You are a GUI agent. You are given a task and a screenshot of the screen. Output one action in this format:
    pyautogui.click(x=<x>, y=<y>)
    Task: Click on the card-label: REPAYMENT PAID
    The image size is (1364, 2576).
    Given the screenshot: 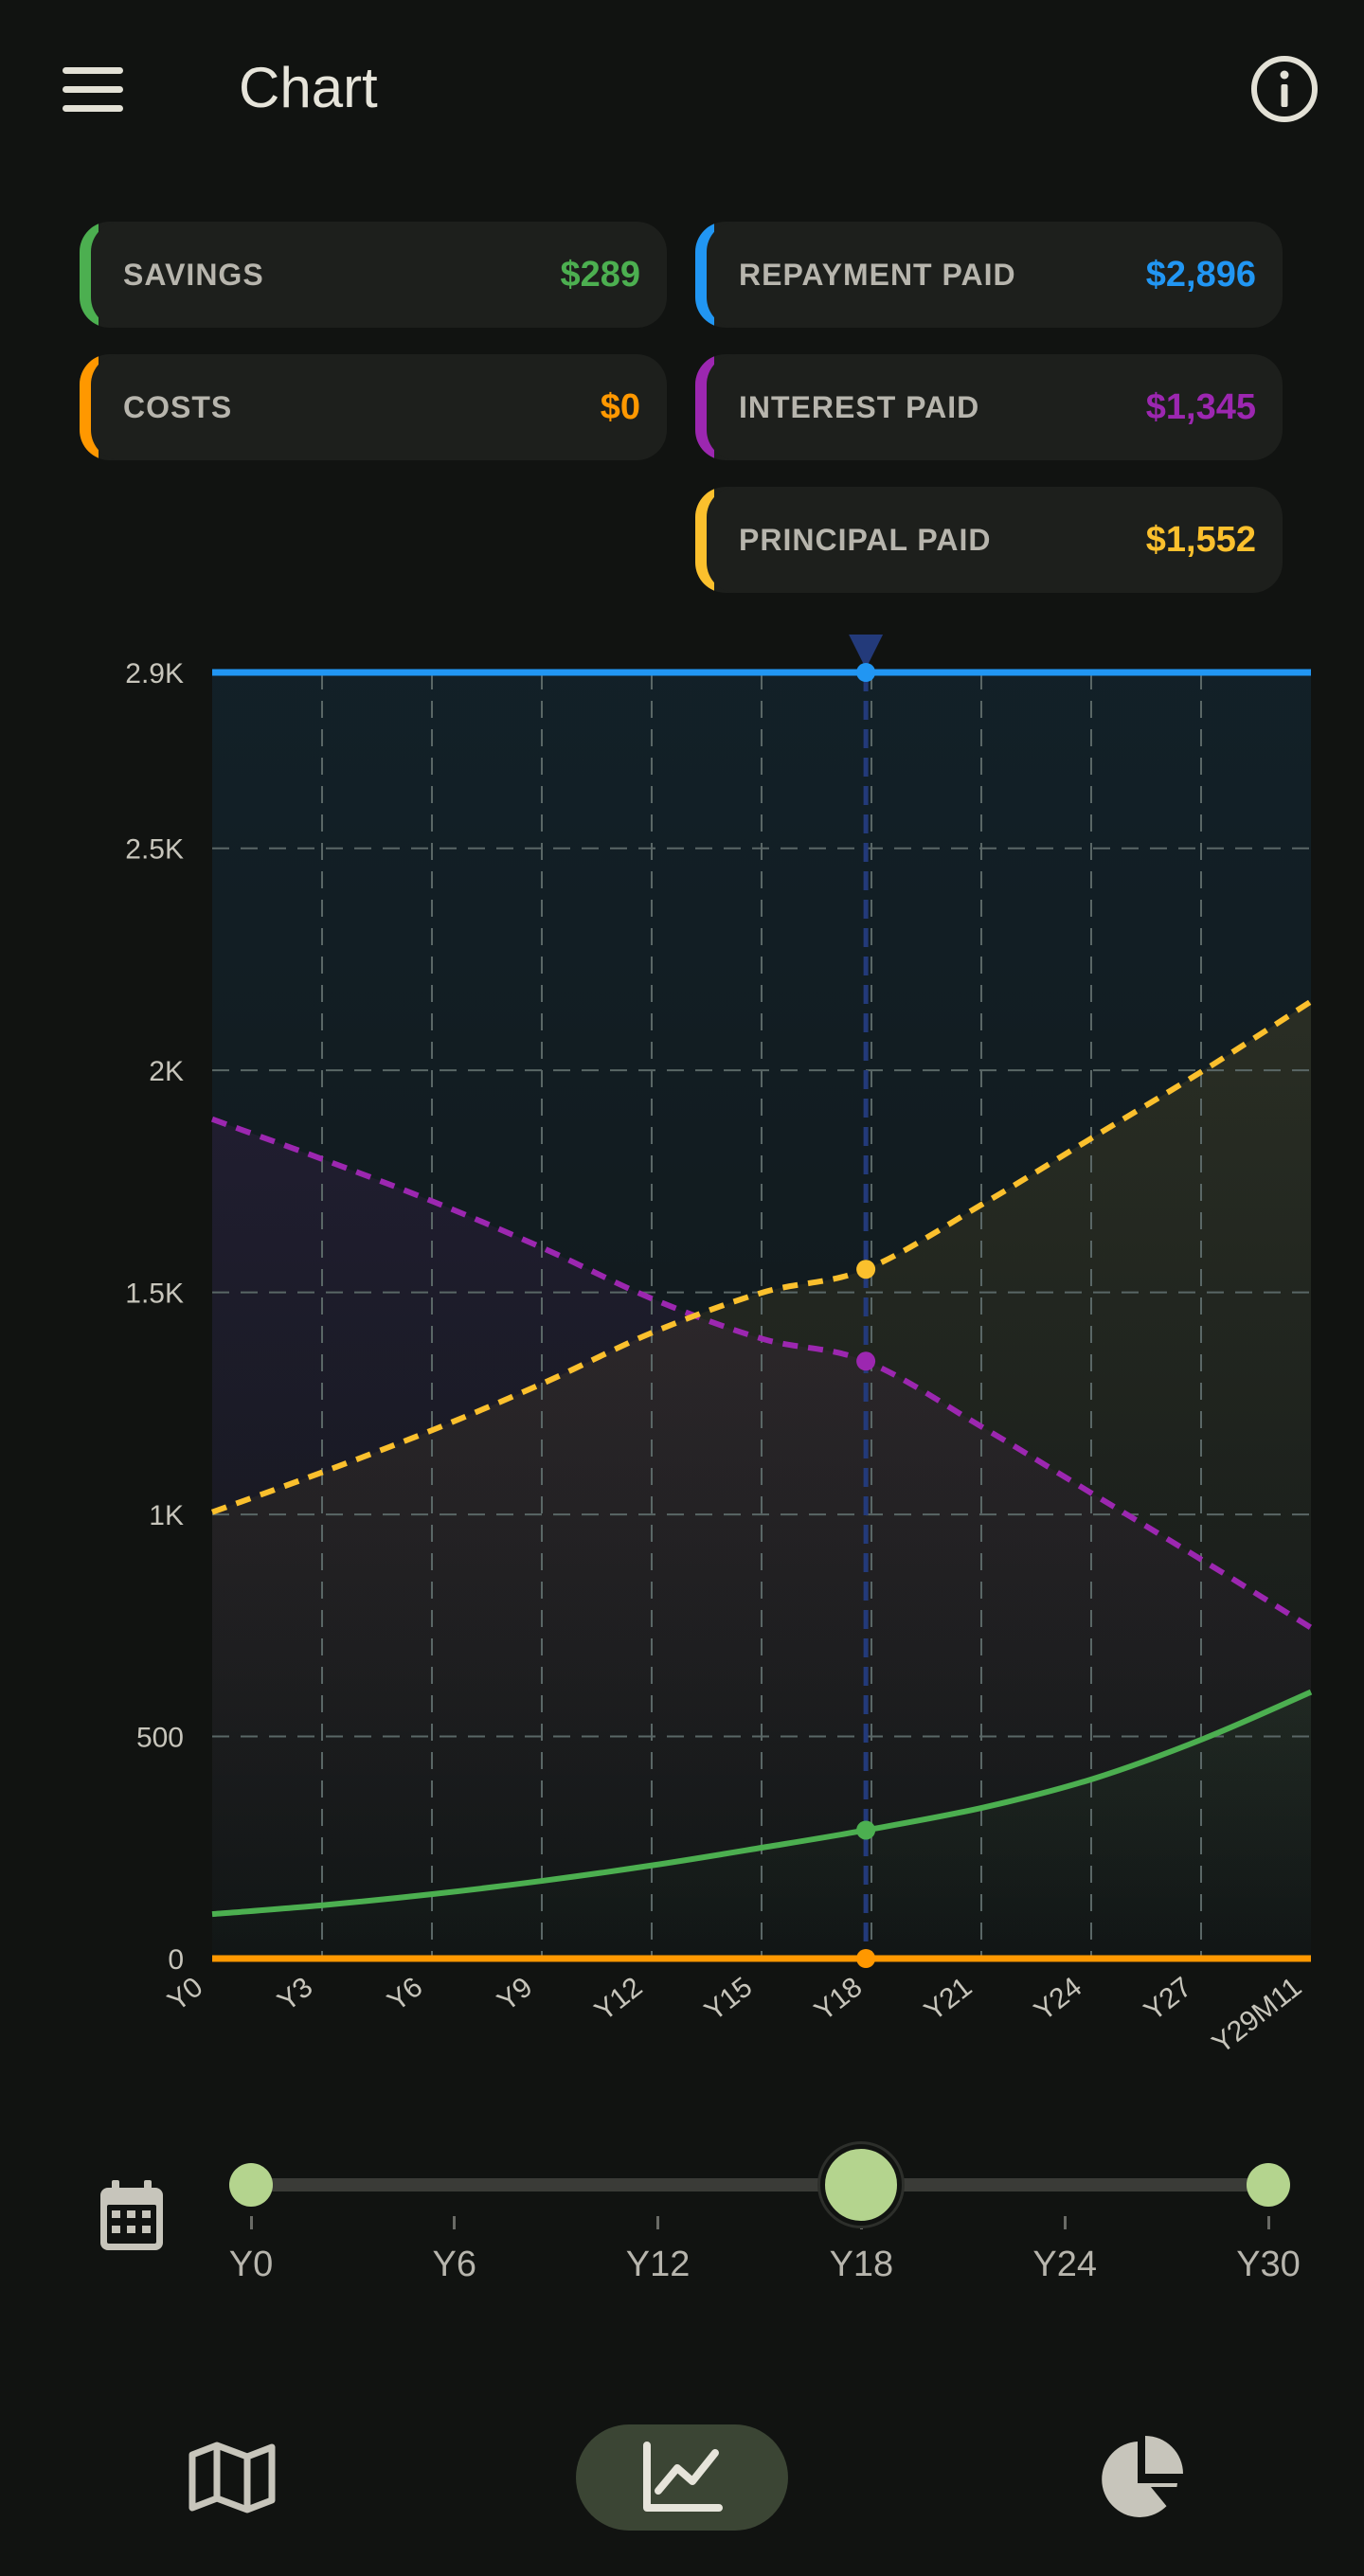 What is the action you would take?
    pyautogui.click(x=877, y=274)
    